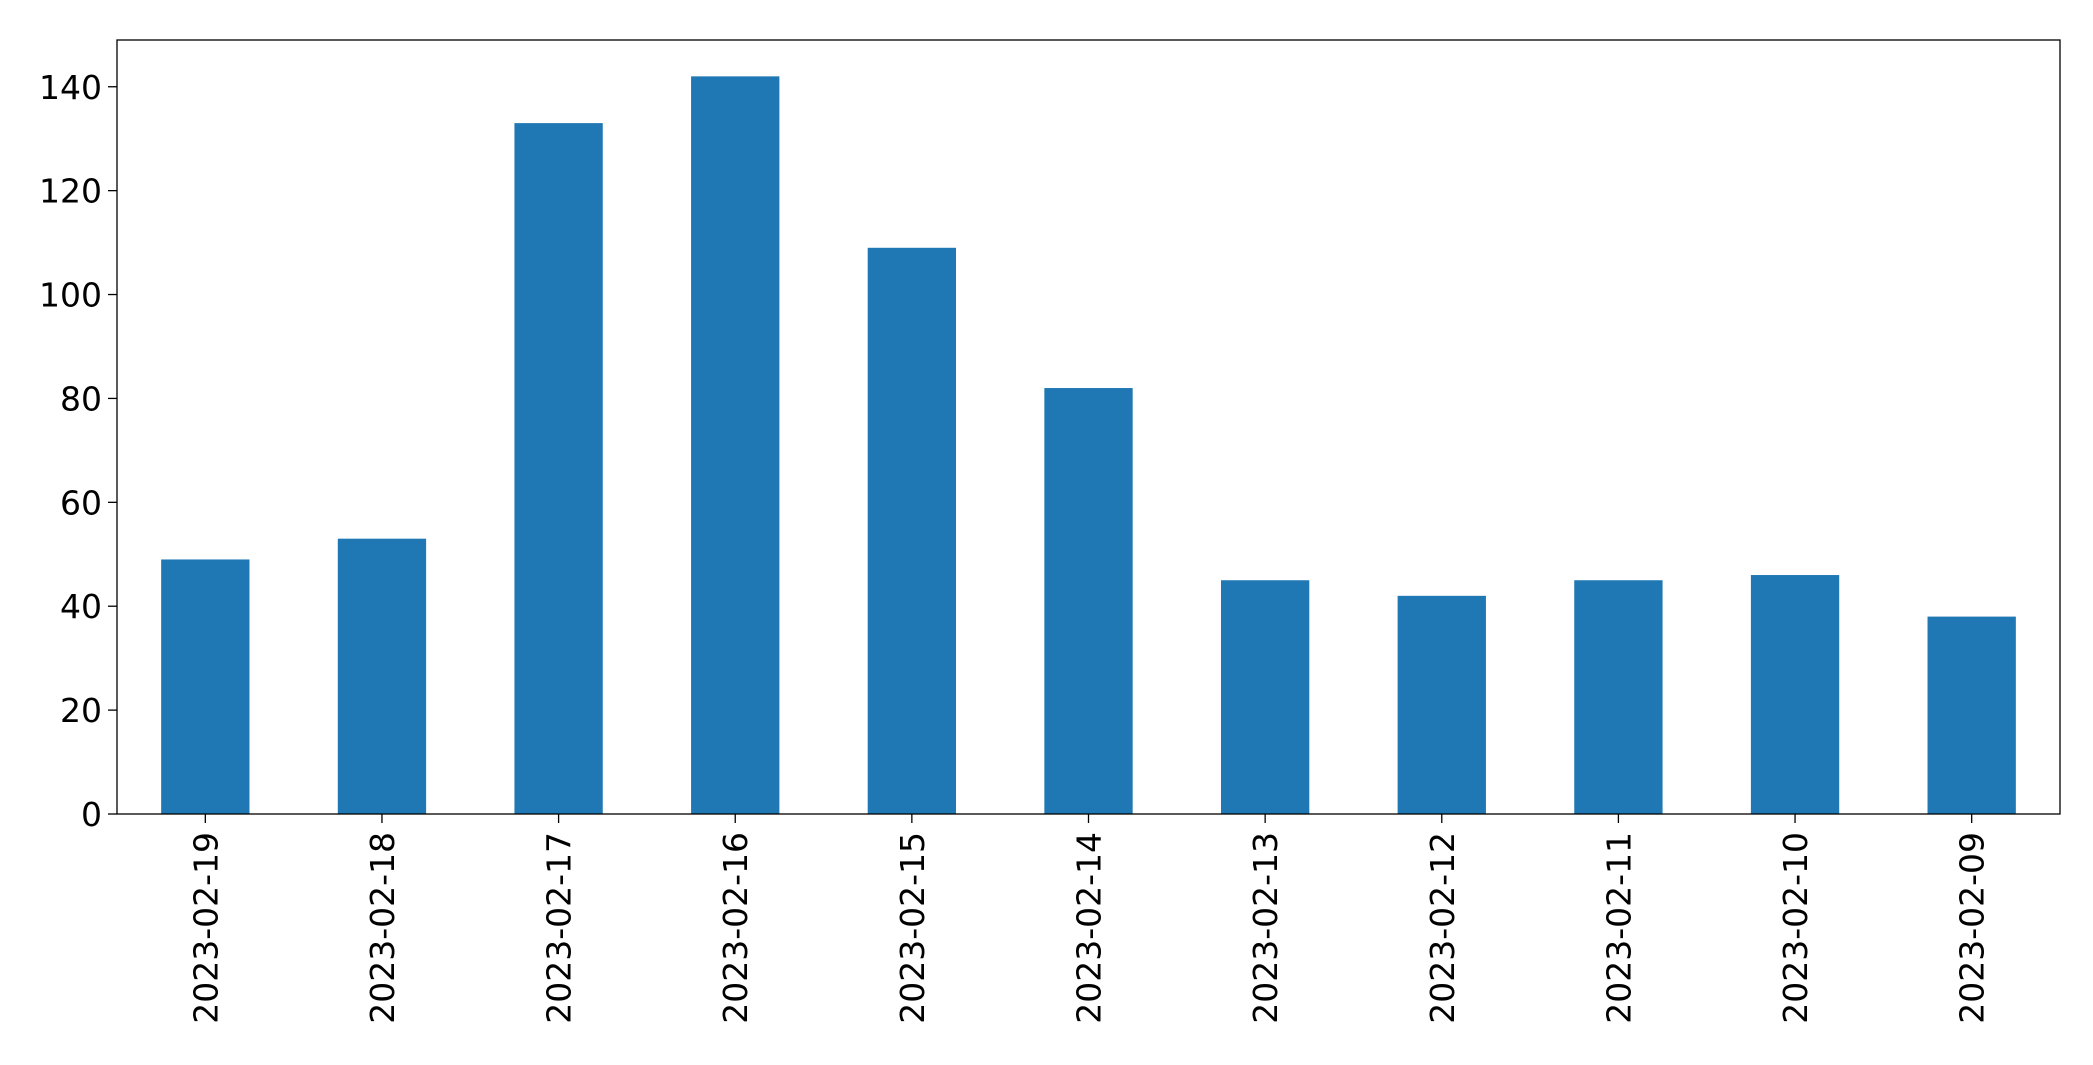 Image resolution: width=2093 pixels, height=1065 pixels. I want to click on y-tick-label: 100, so click(70, 295).